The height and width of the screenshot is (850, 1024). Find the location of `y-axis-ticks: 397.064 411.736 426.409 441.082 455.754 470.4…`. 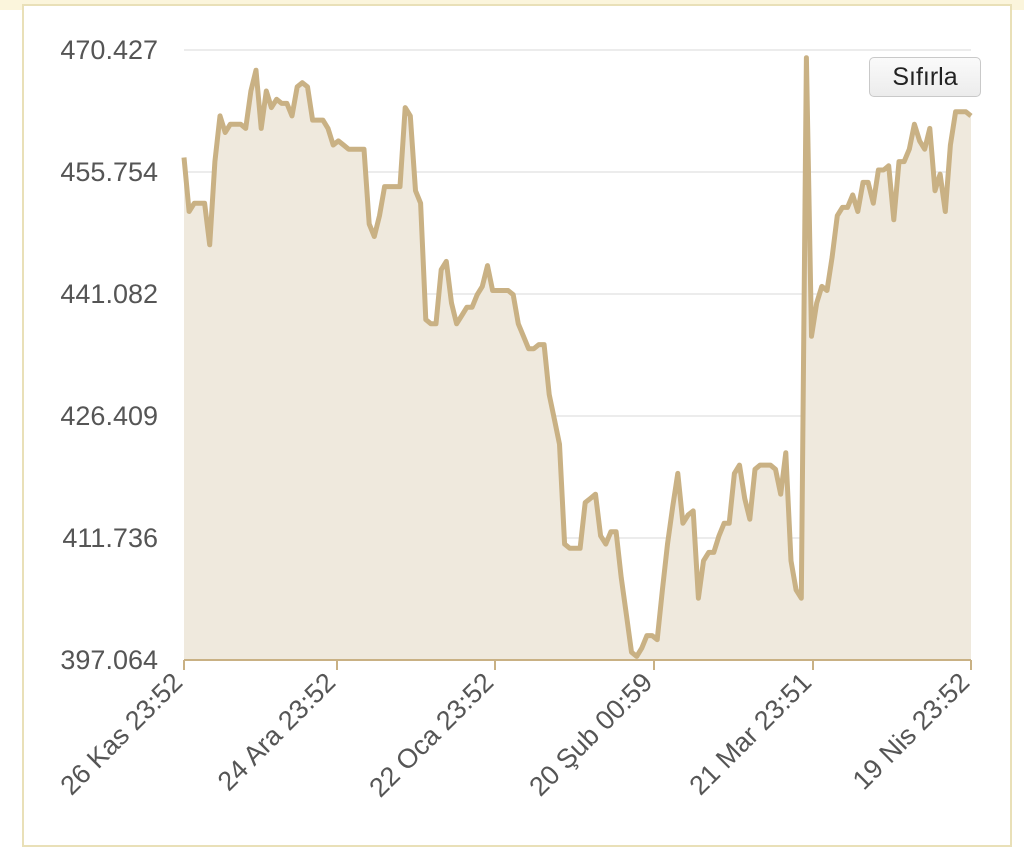

y-axis-ticks: 397.064 411.736 426.409 441.082 455.754 470.4… is located at coordinates (109, 355).